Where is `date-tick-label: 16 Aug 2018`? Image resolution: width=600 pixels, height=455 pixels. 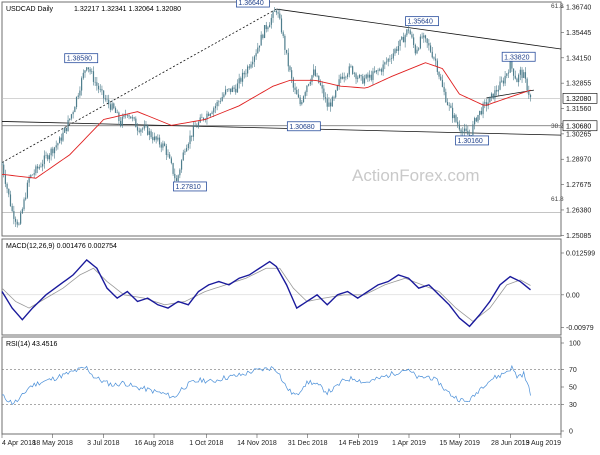 date-tick-label: 16 Aug 2018 is located at coordinates (153, 443).